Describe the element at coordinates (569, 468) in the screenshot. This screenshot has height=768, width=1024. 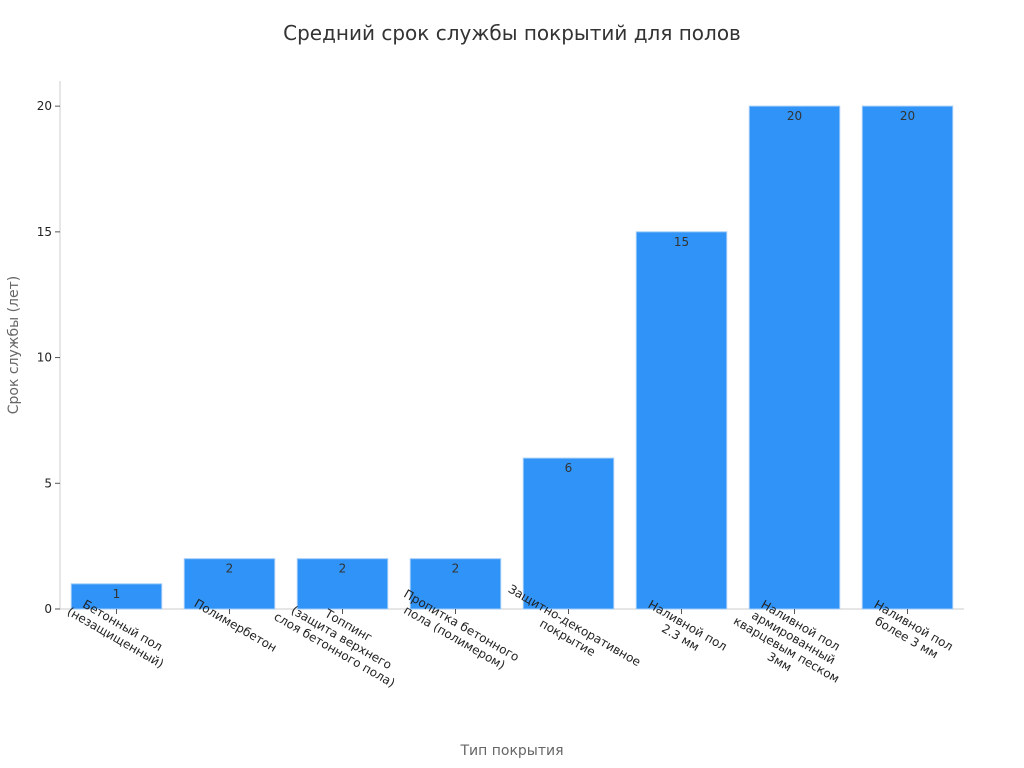
I see `bar-value-label: 6` at that location.